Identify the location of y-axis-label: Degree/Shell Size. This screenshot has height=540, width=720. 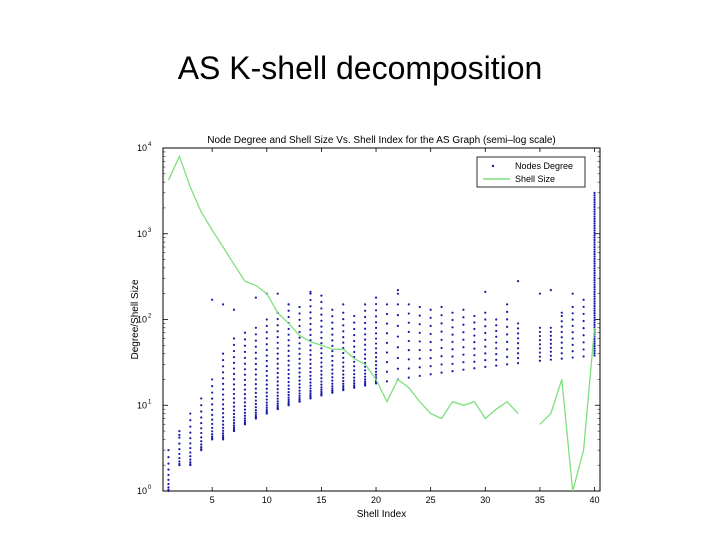
(135, 319).